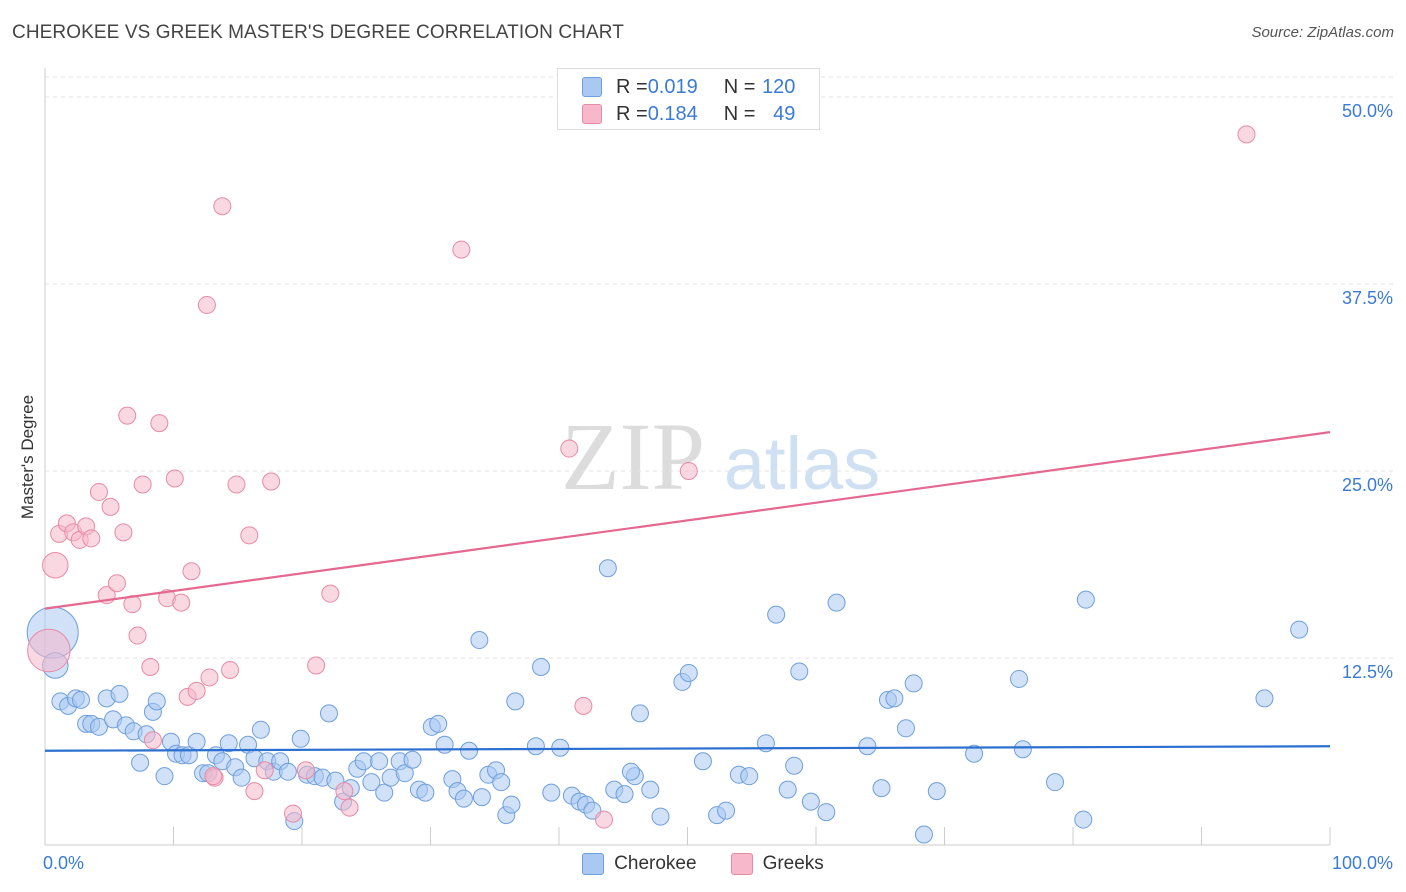 Image resolution: width=1406 pixels, height=892 pixels. I want to click on r-value: 0.019, so click(672, 86).